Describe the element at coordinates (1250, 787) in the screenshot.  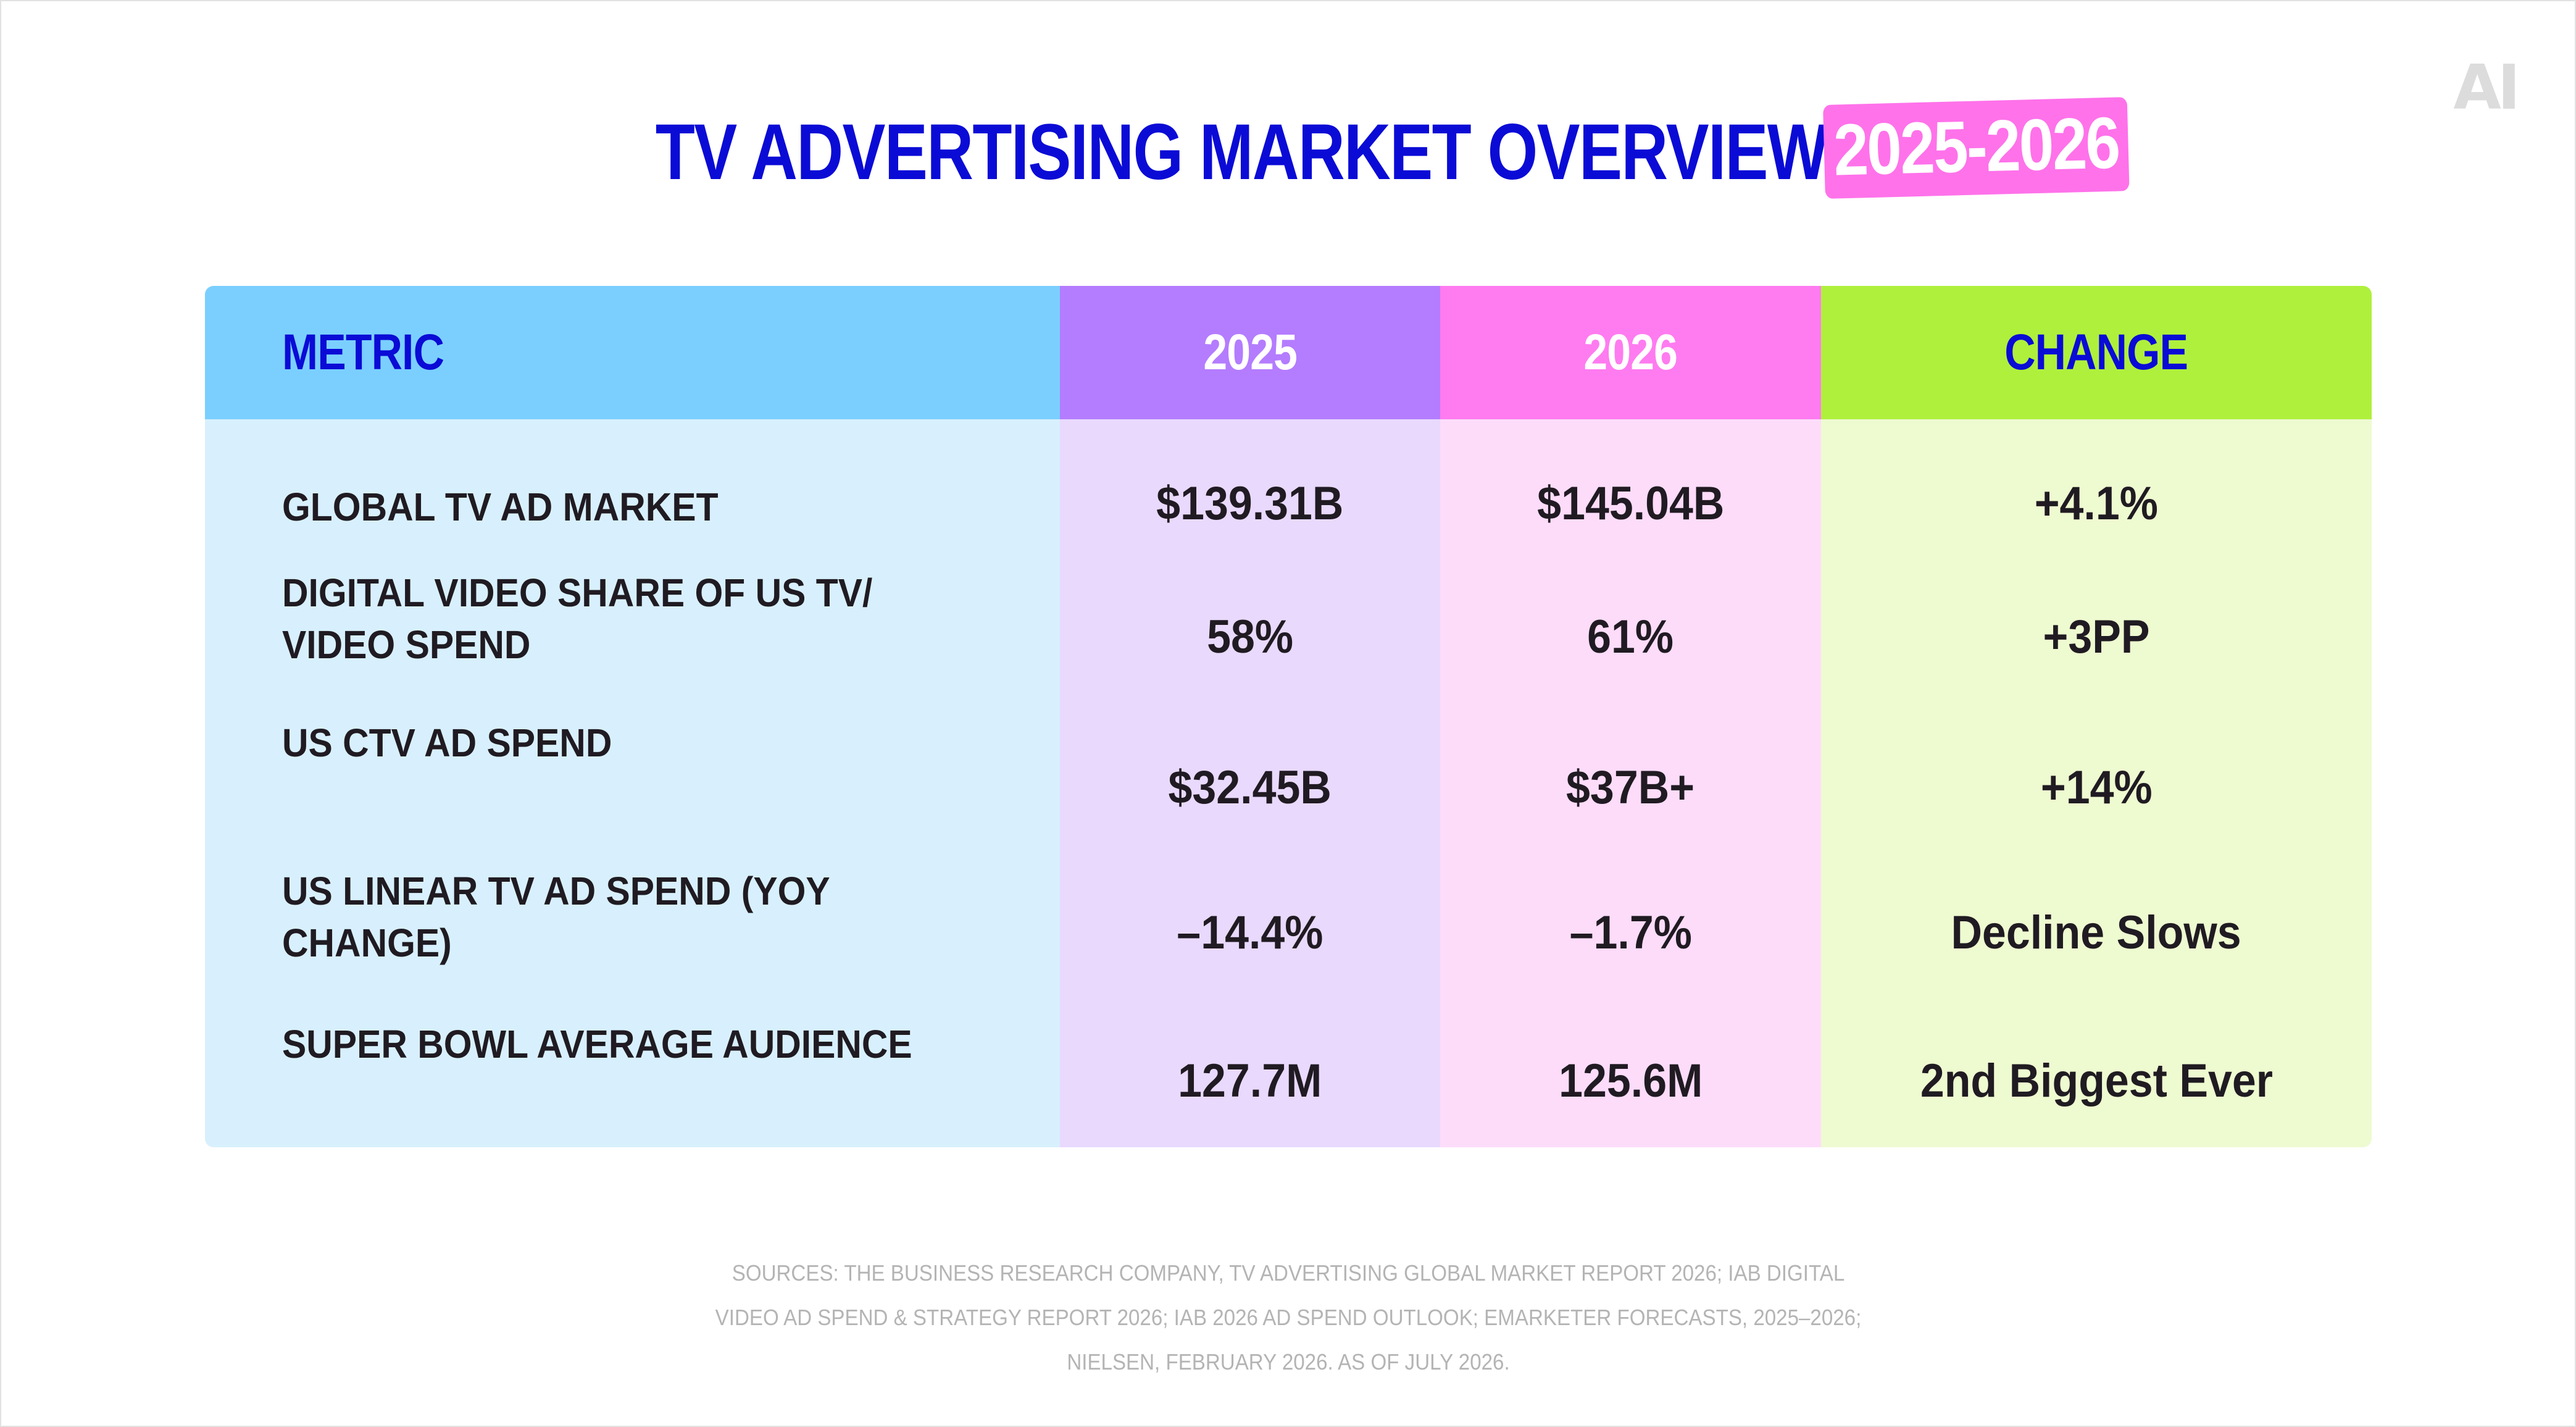
I see `value-2025: $32.45B` at that location.